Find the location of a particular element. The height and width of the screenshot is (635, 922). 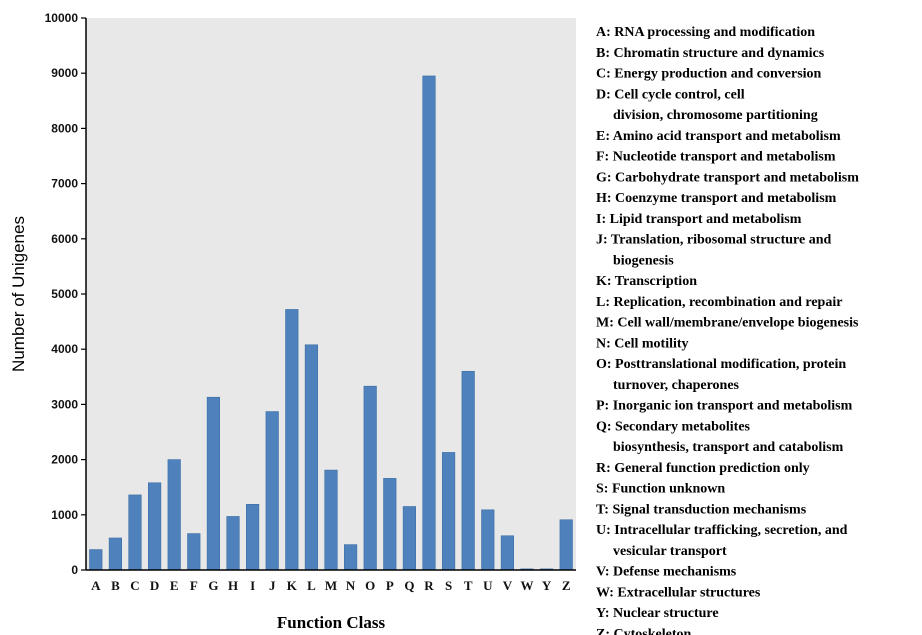

bar-H is located at coordinates (233, 543).